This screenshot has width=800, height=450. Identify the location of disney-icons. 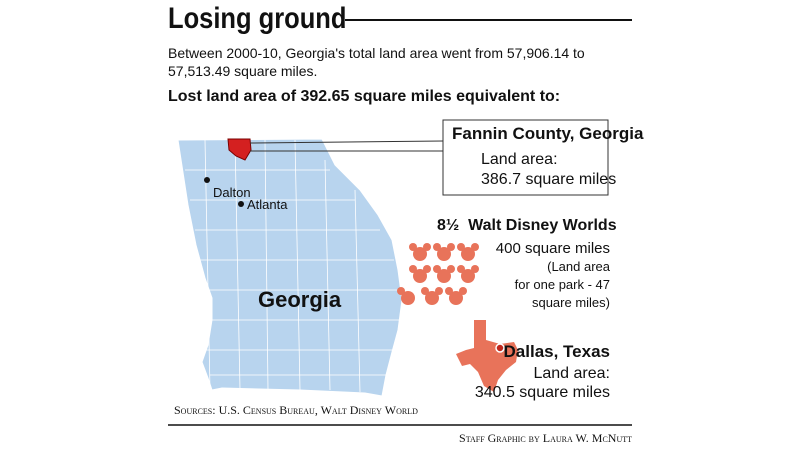
(438, 274).